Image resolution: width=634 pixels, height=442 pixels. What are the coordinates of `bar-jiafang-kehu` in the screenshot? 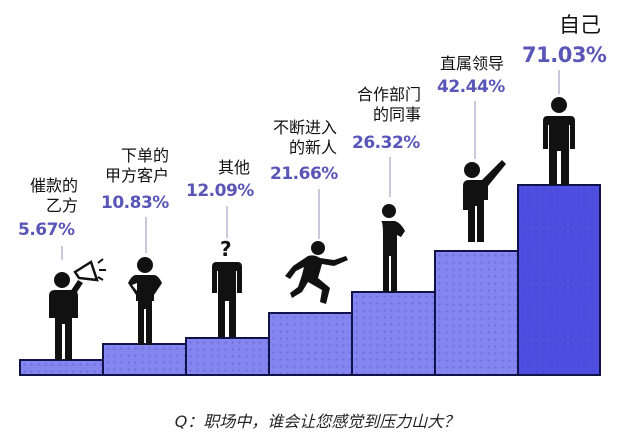 It's located at (144, 359).